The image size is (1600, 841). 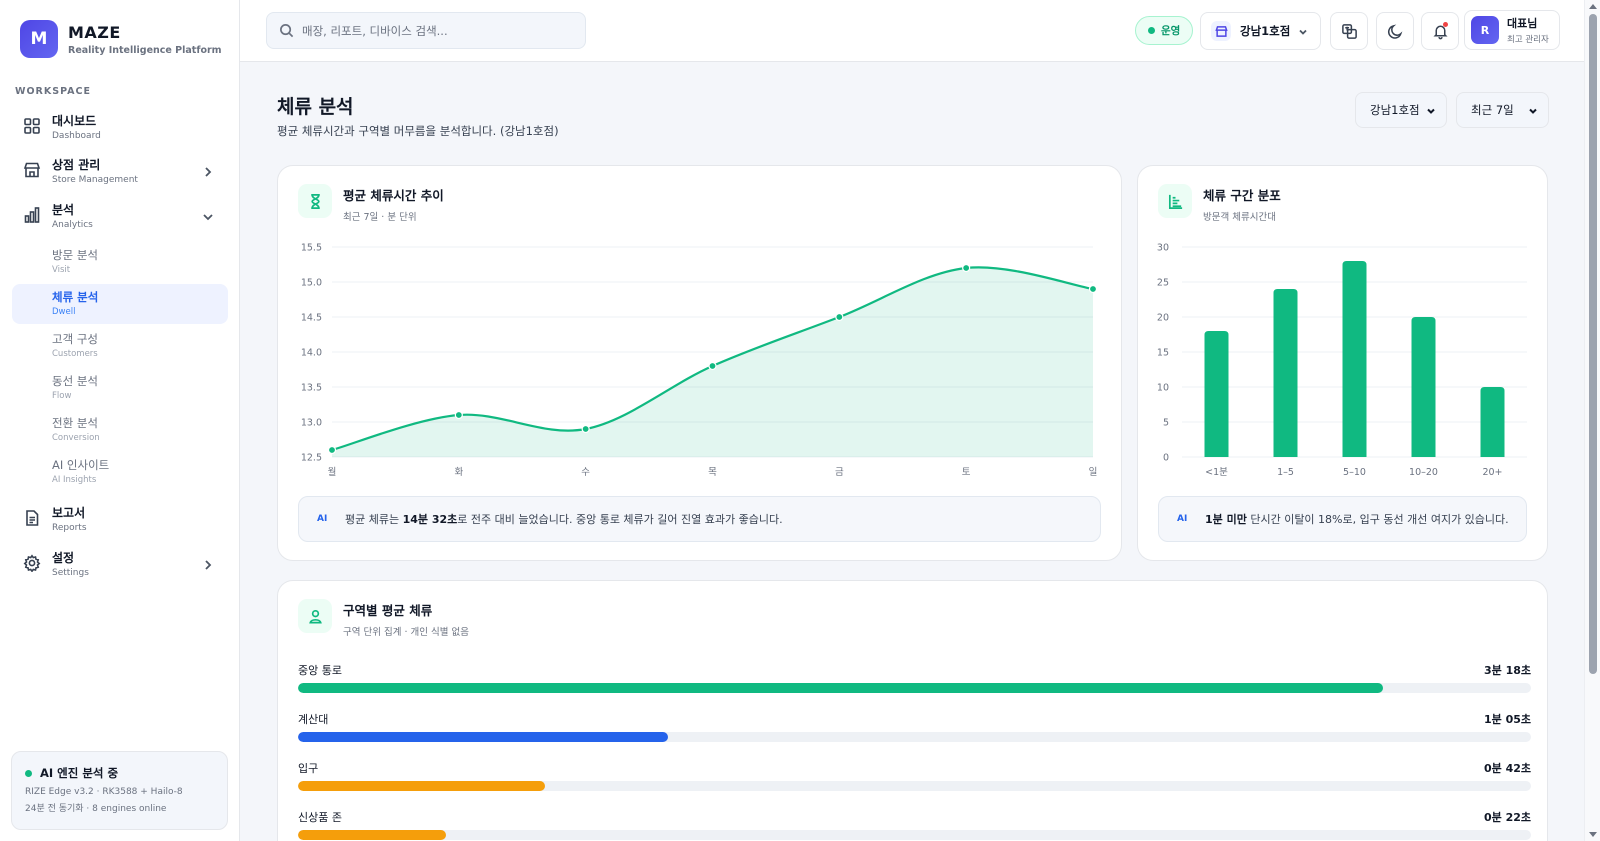 What do you see at coordinates (1423, 472) in the screenshot?
I see `x-tick-label: 10–20` at bounding box center [1423, 472].